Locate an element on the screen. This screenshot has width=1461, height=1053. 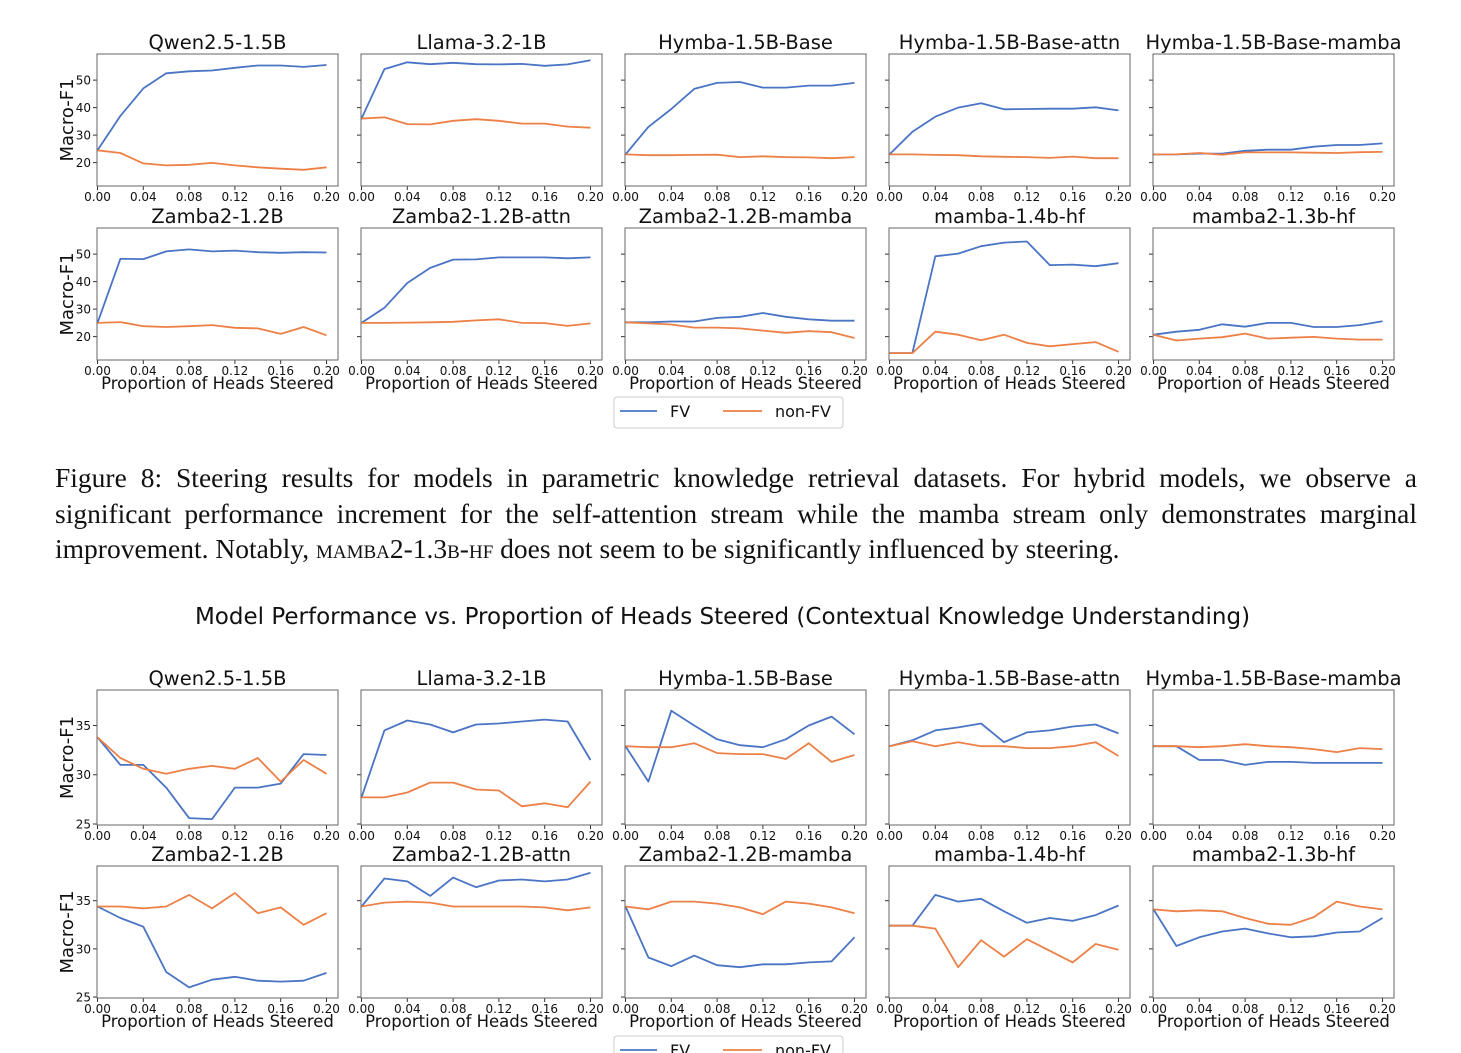
y-tick-label: 35 is located at coordinates (83, 901).